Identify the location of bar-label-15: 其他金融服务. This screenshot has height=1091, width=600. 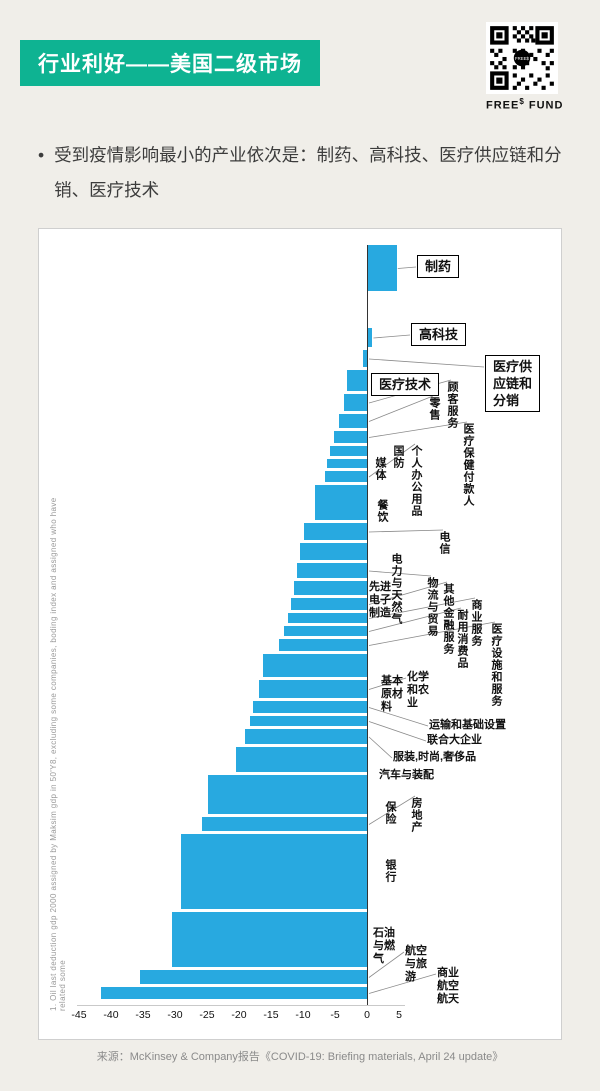
(448, 619).